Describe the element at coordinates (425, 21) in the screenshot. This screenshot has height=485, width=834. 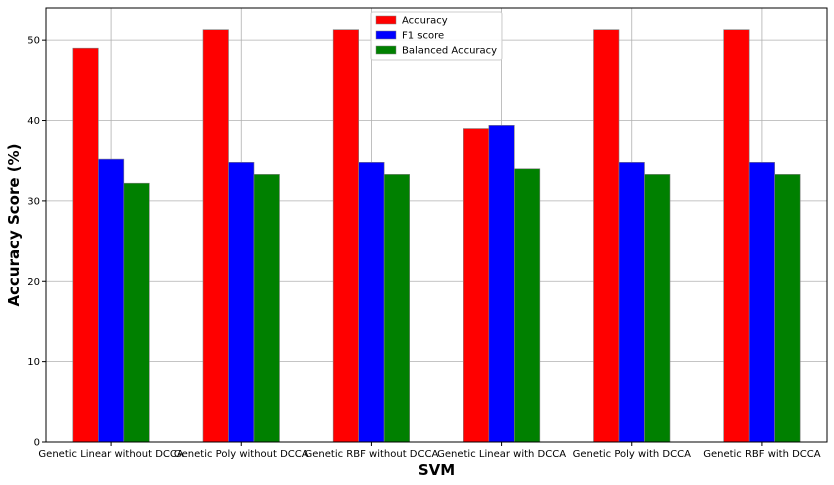
I see `legend-label: Accuracy` at that location.